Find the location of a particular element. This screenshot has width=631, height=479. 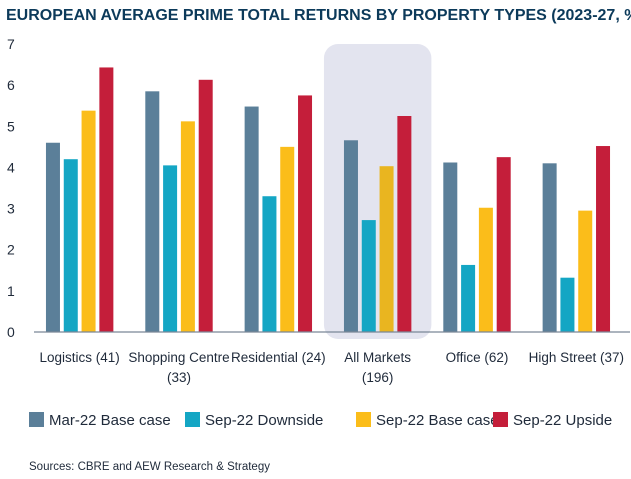

y-tick-label: 7 is located at coordinates (11, 44).